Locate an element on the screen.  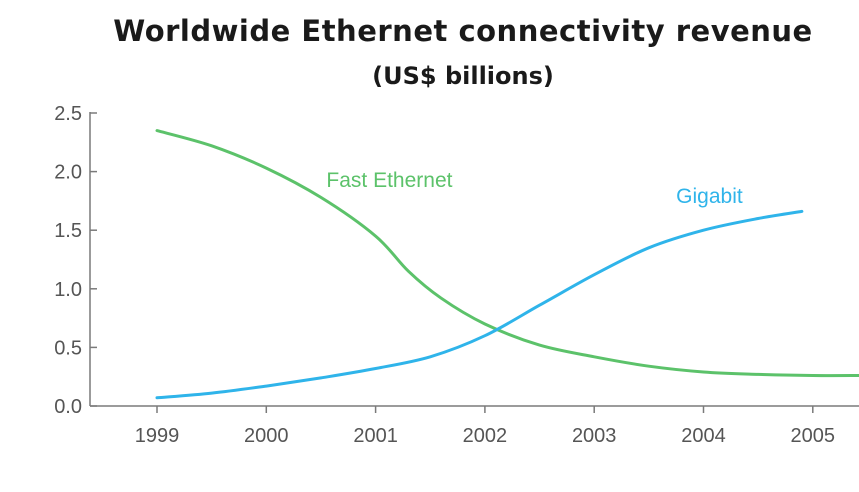
y-tick-label: 0.0 is located at coordinates (68, 407).